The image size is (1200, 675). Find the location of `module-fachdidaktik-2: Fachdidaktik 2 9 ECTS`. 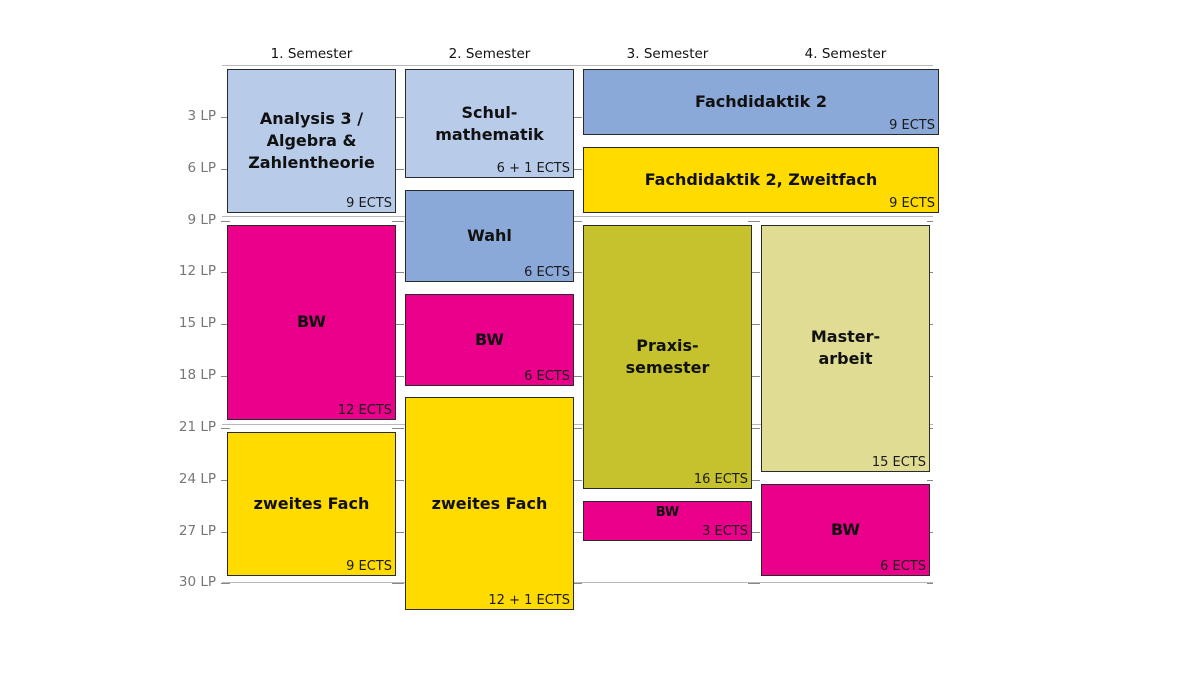

module-fachdidaktik-2: Fachdidaktik 2 9 ECTS is located at coordinates (761, 102).